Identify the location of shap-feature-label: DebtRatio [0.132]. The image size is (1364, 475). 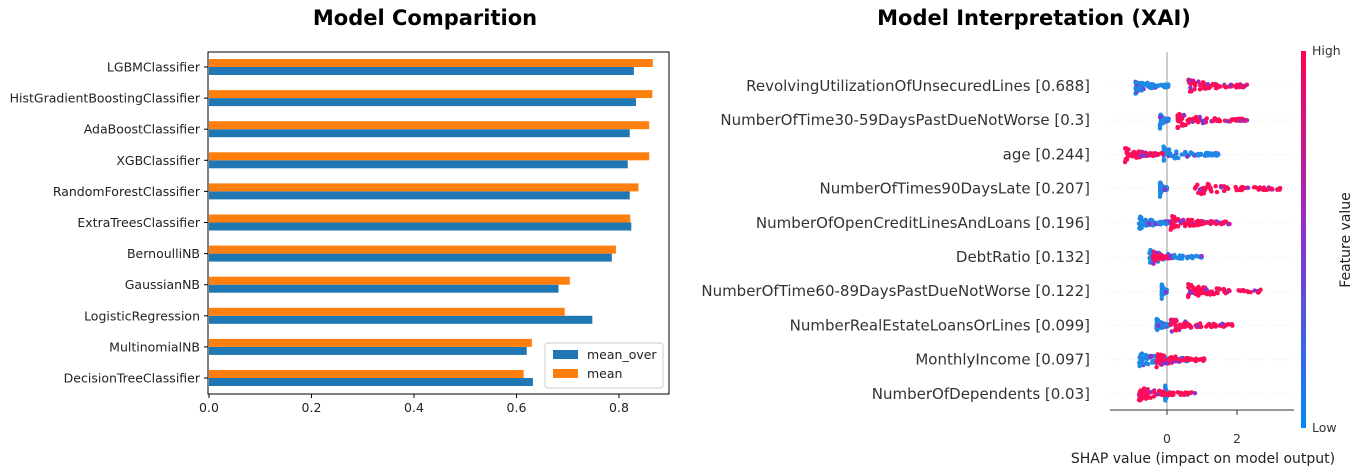
(1023, 257).